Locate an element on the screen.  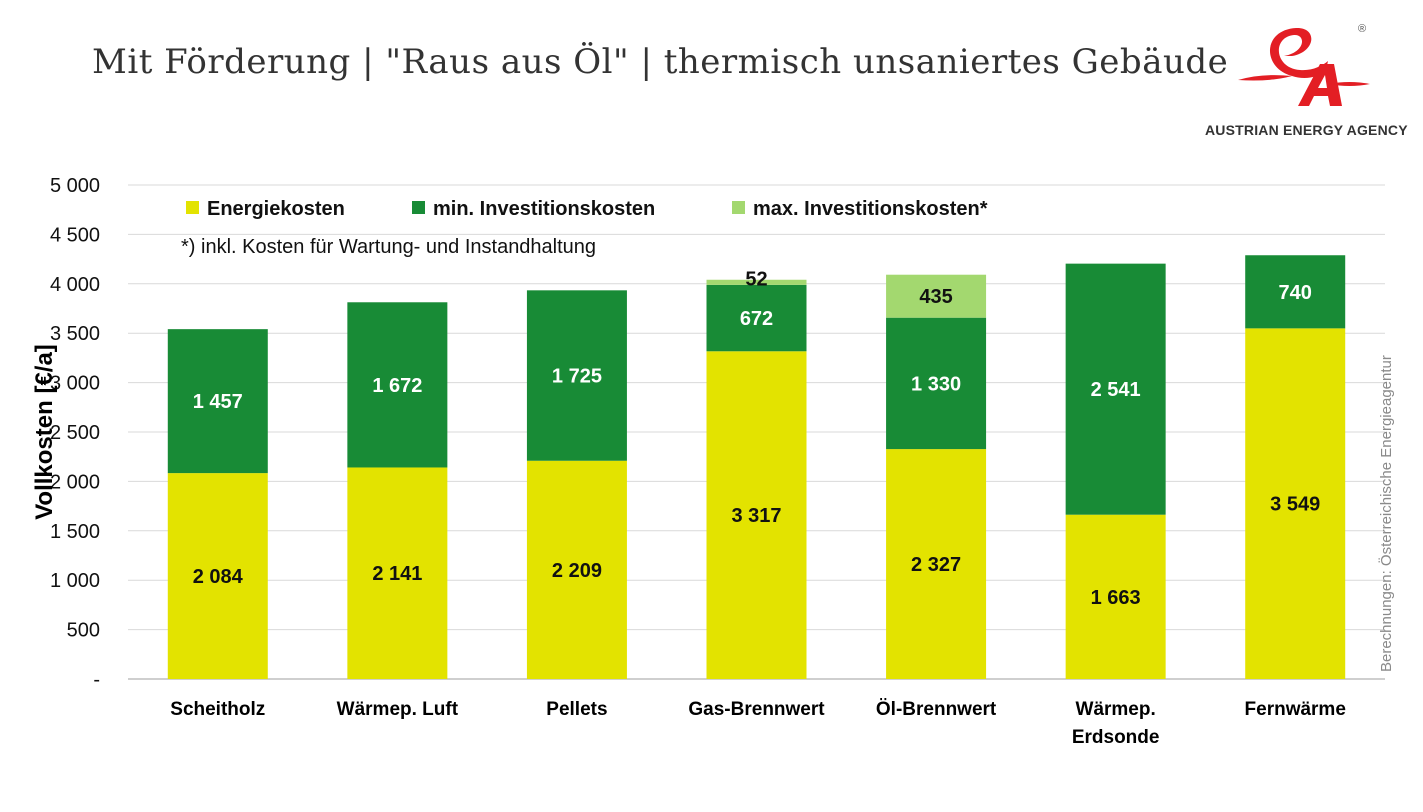
legend-swatch-max-invest is located at coordinates (738, 207).